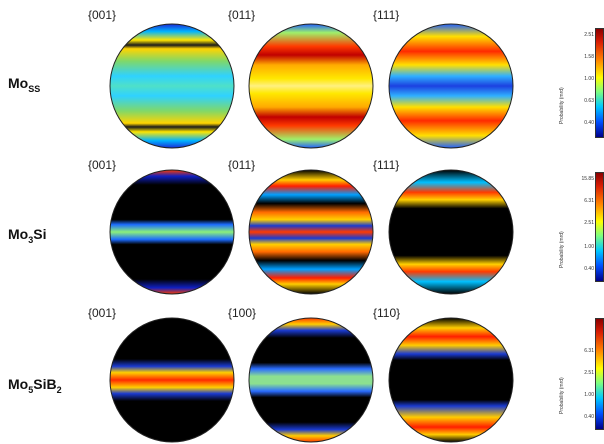 The image size is (604, 444). I want to click on plane-label: {100}, so click(242, 313).